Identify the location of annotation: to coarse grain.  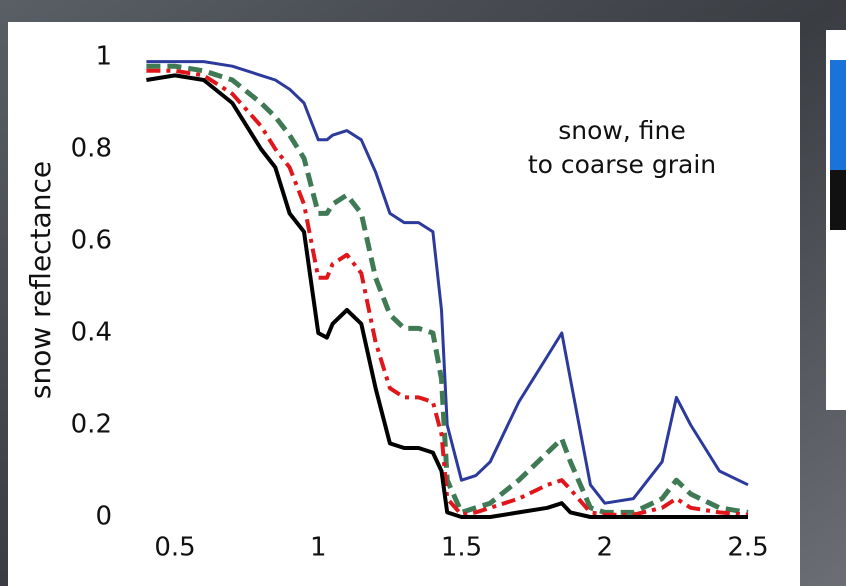
(622, 164).